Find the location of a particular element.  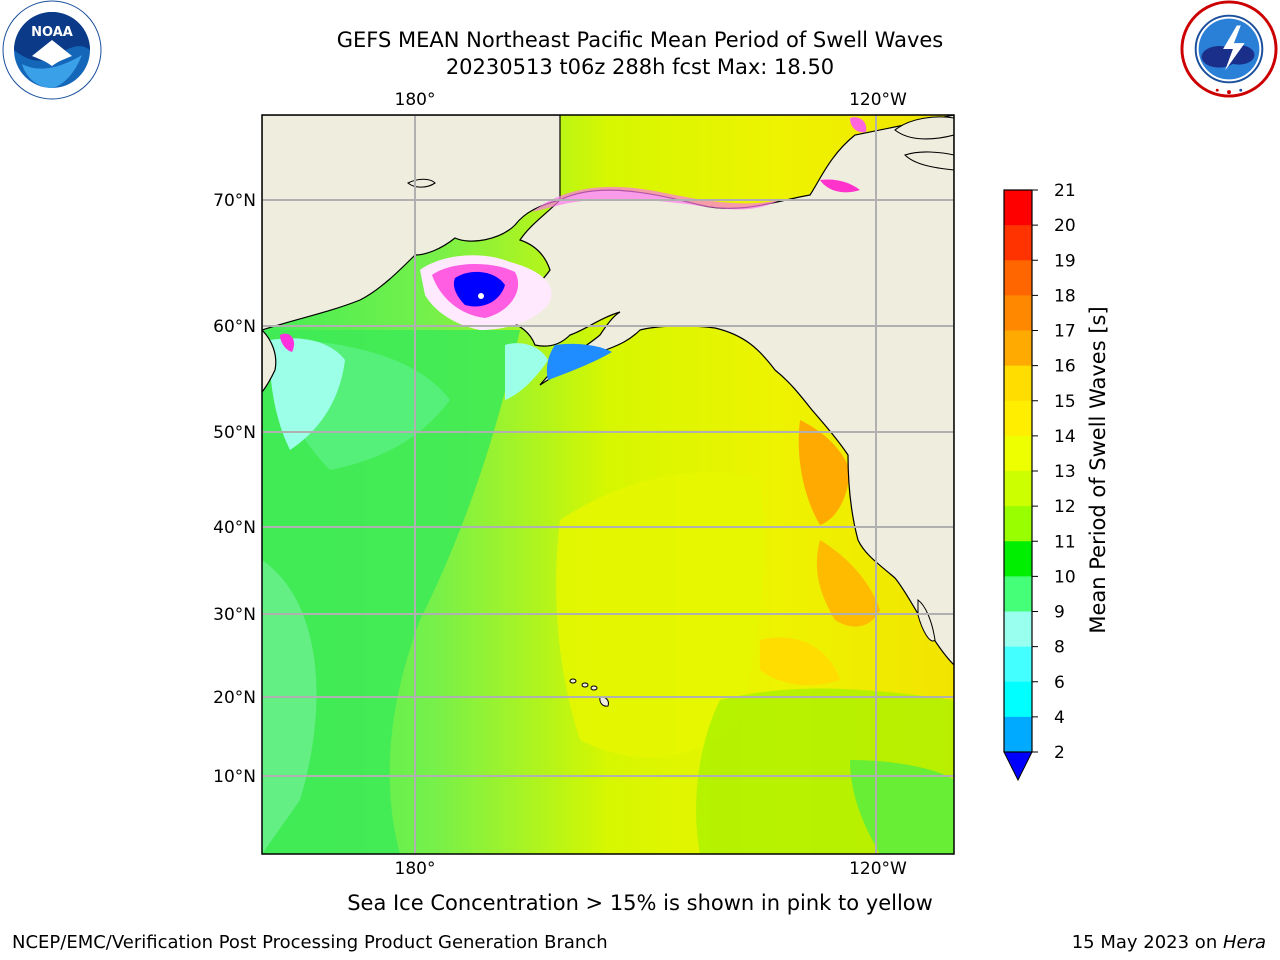

colorbar-tick-label: 12 is located at coordinates (1065, 507).